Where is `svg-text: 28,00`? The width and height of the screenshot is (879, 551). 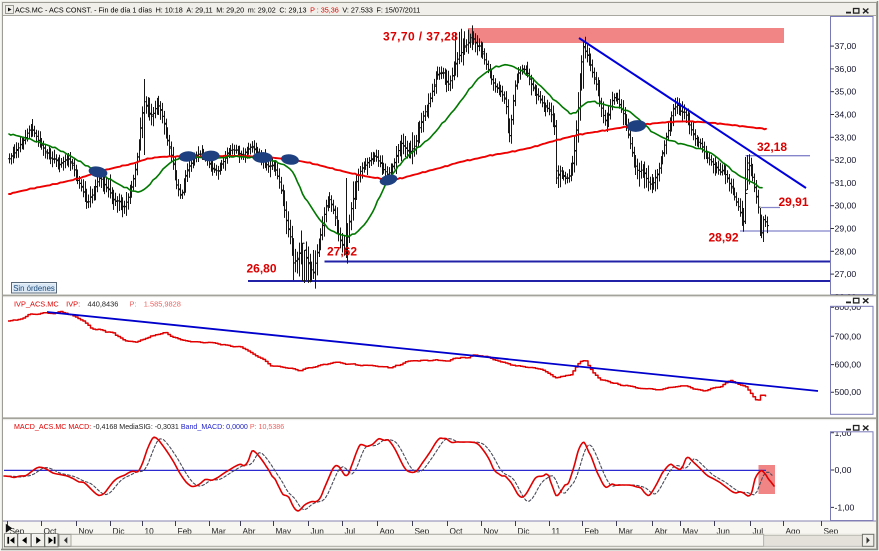 svg-text: 28,00 is located at coordinates (846, 251).